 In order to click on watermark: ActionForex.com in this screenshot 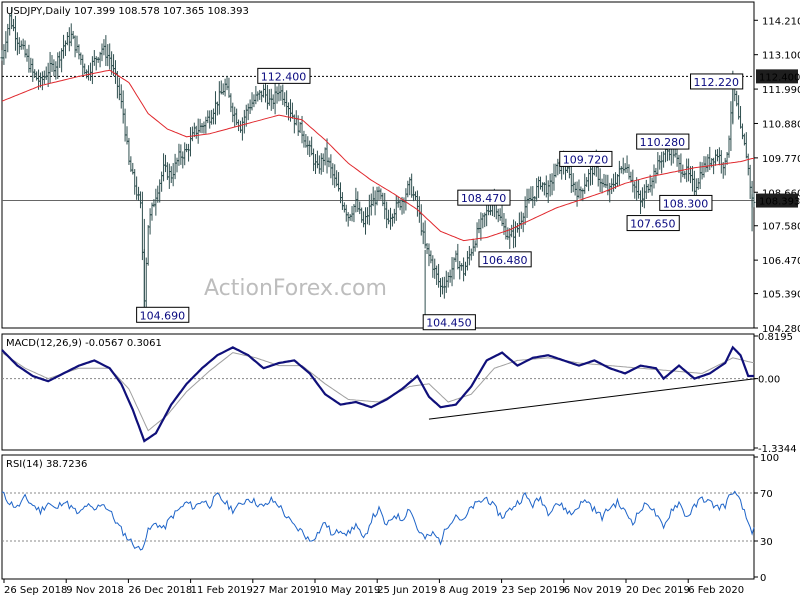, I will do `click(295, 288)`.